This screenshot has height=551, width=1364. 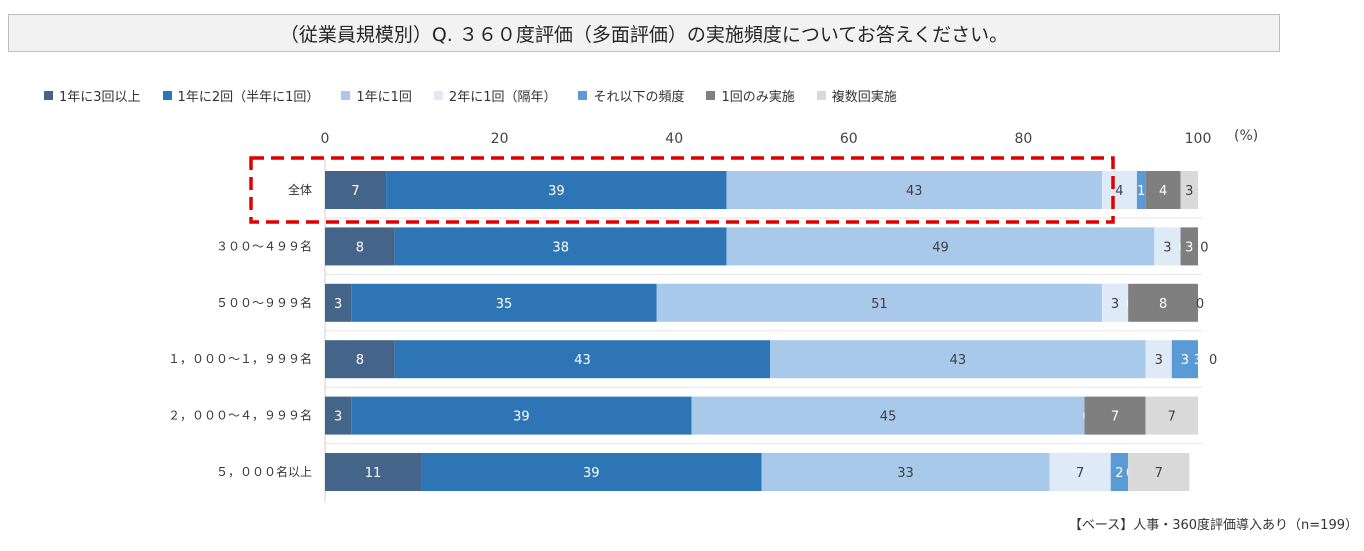 I want to click on data-label: 11, so click(x=373, y=473).